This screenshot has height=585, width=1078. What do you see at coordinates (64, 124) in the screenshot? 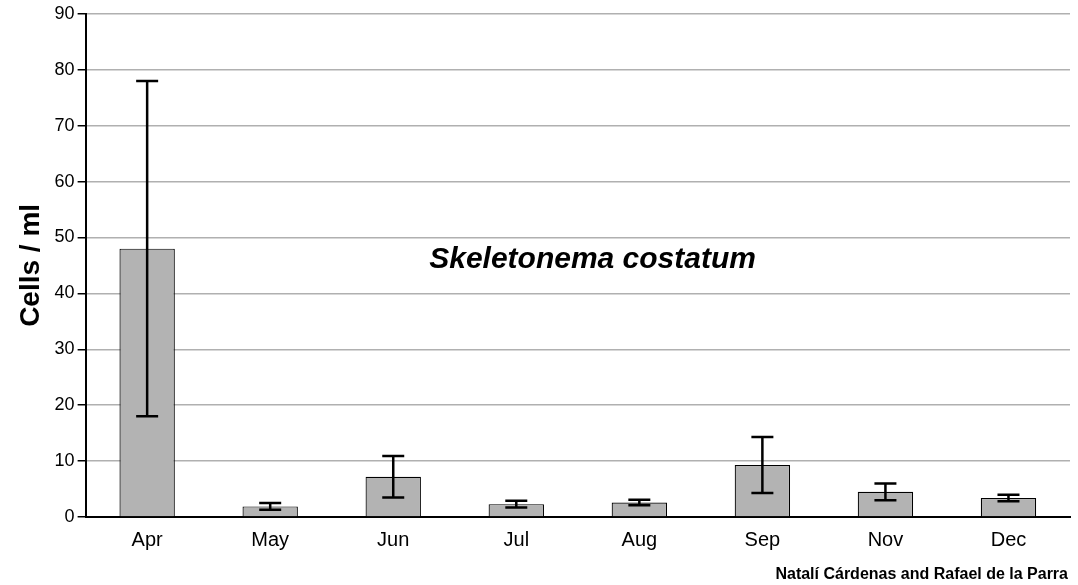
I see `y-tick-label: 70` at bounding box center [64, 124].